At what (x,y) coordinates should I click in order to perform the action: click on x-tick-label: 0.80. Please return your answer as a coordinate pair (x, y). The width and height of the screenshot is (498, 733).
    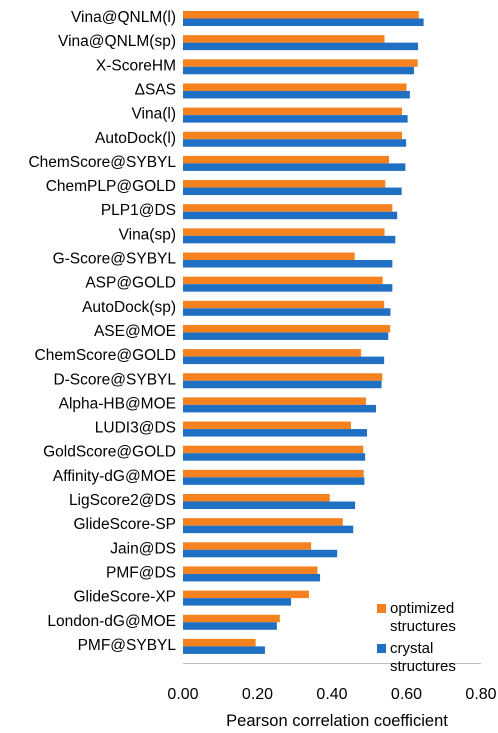
    Looking at the image, I should click on (480, 694).